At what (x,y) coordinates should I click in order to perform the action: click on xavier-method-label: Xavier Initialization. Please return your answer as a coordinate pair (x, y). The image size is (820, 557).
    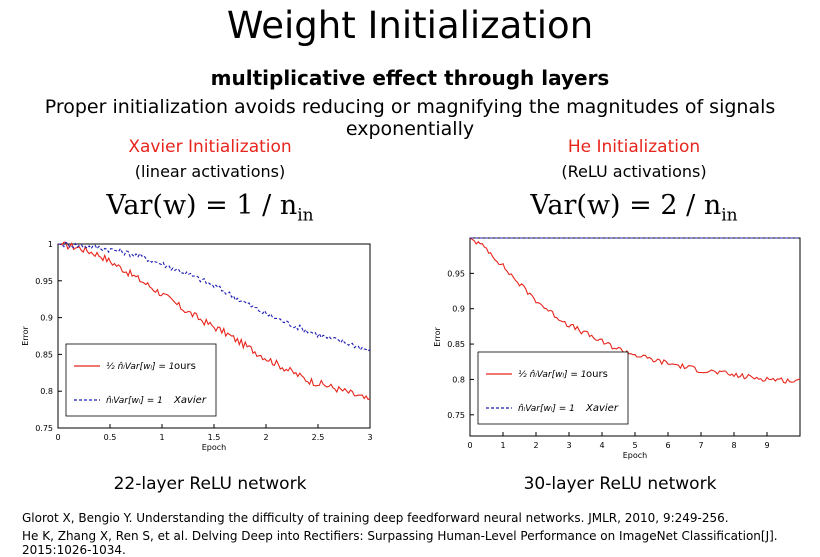
    Looking at the image, I should click on (210, 147).